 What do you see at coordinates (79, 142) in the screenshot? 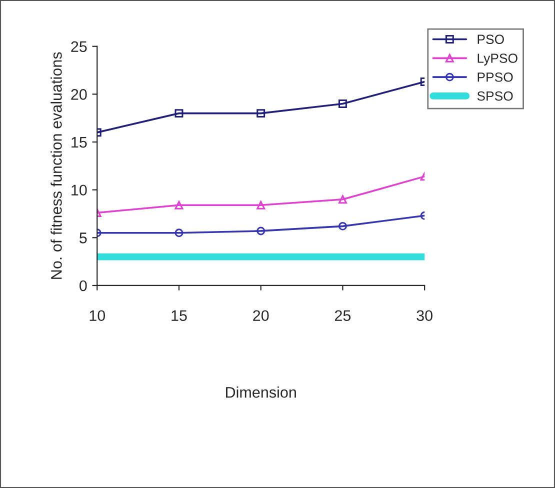
I see `y-tick-label: 15` at bounding box center [79, 142].